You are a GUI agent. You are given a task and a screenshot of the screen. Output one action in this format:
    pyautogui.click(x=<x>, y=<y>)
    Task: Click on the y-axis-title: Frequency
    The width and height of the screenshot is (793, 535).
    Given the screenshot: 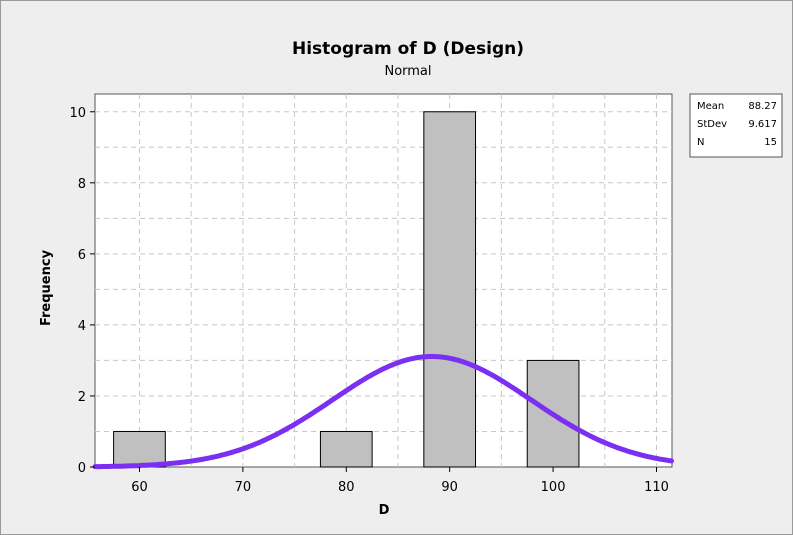 What is the action you would take?
    pyautogui.click(x=46, y=287)
    